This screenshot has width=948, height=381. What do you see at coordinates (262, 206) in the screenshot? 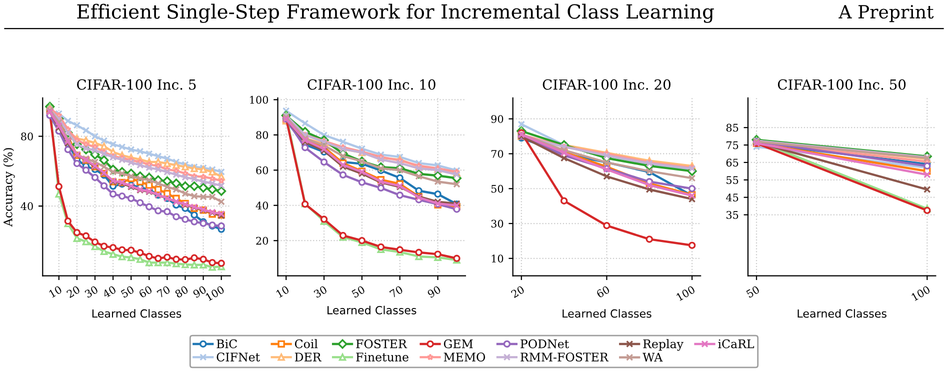
I see `y-tick-label: 40` at bounding box center [262, 206].